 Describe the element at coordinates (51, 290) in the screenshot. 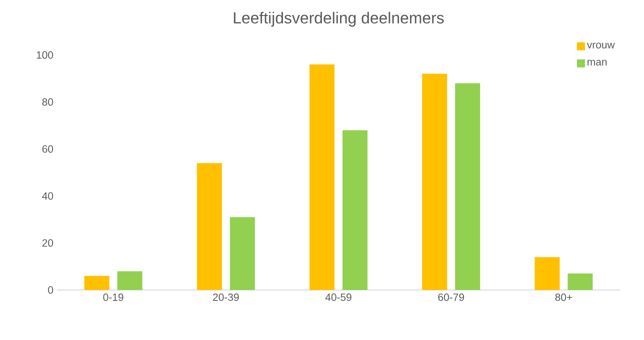

I see `y-tick-label: 0` at that location.